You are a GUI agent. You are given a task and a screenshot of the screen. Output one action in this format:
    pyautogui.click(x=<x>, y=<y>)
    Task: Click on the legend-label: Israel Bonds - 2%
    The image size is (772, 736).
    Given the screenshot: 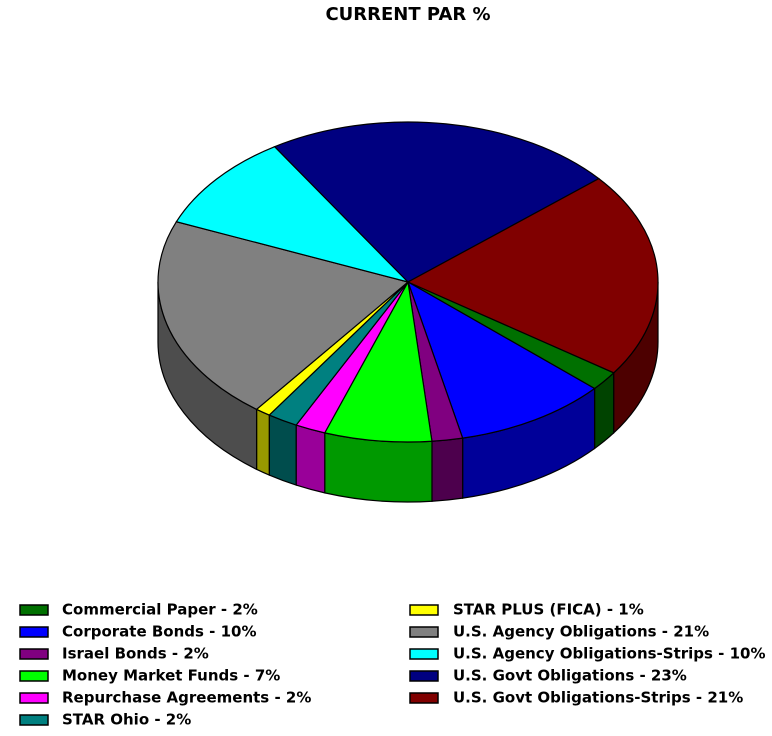 What is the action you would take?
    pyautogui.click(x=135, y=654)
    